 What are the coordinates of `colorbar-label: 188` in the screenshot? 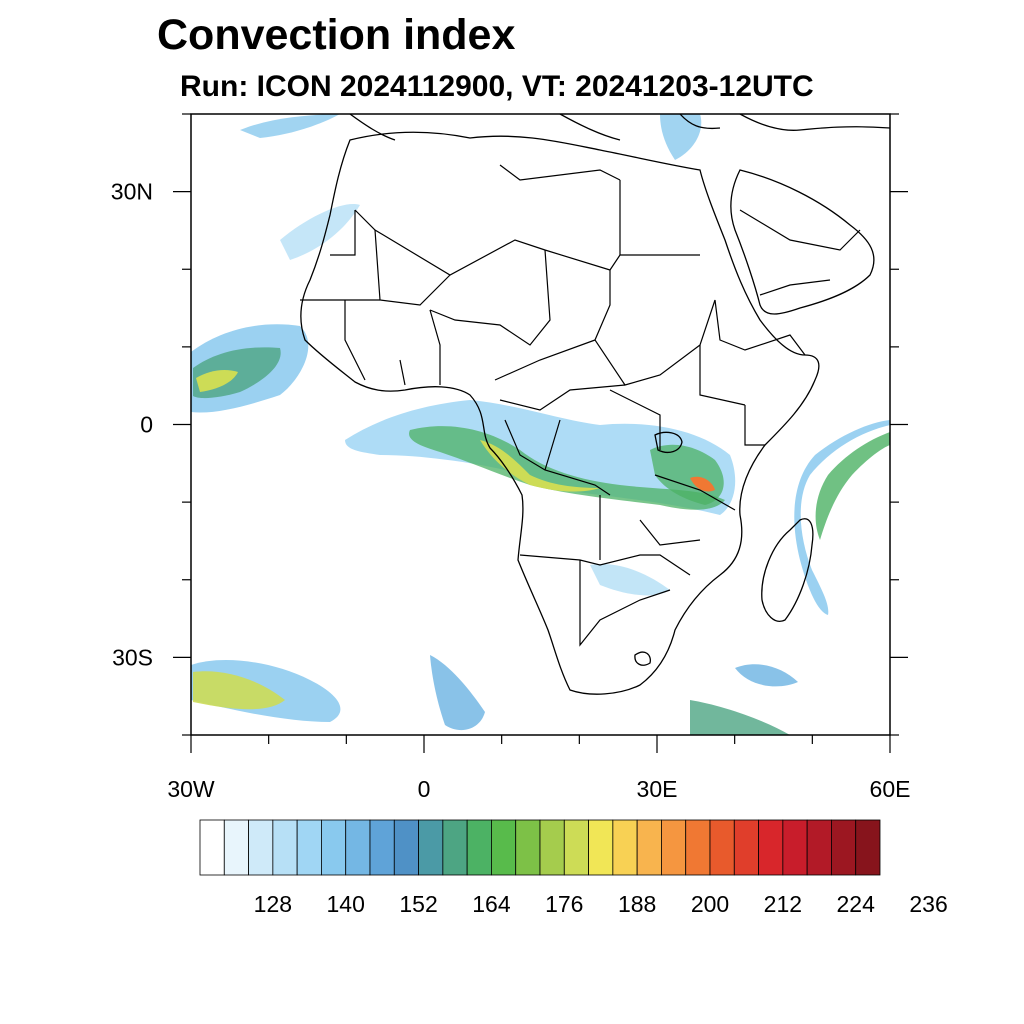 It's located at (637, 904).